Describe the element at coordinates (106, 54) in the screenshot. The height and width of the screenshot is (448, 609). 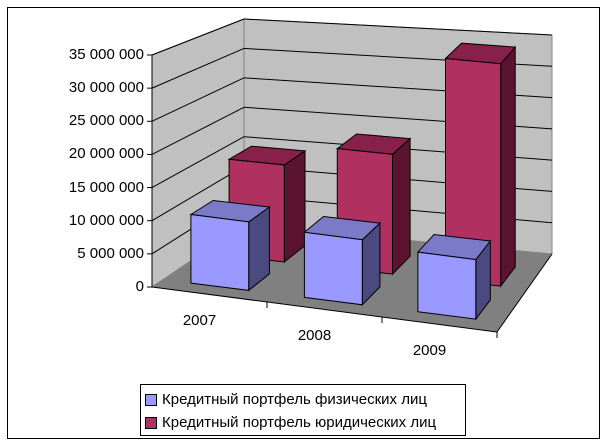
I see `y-tick-label: 35 000 000` at that location.